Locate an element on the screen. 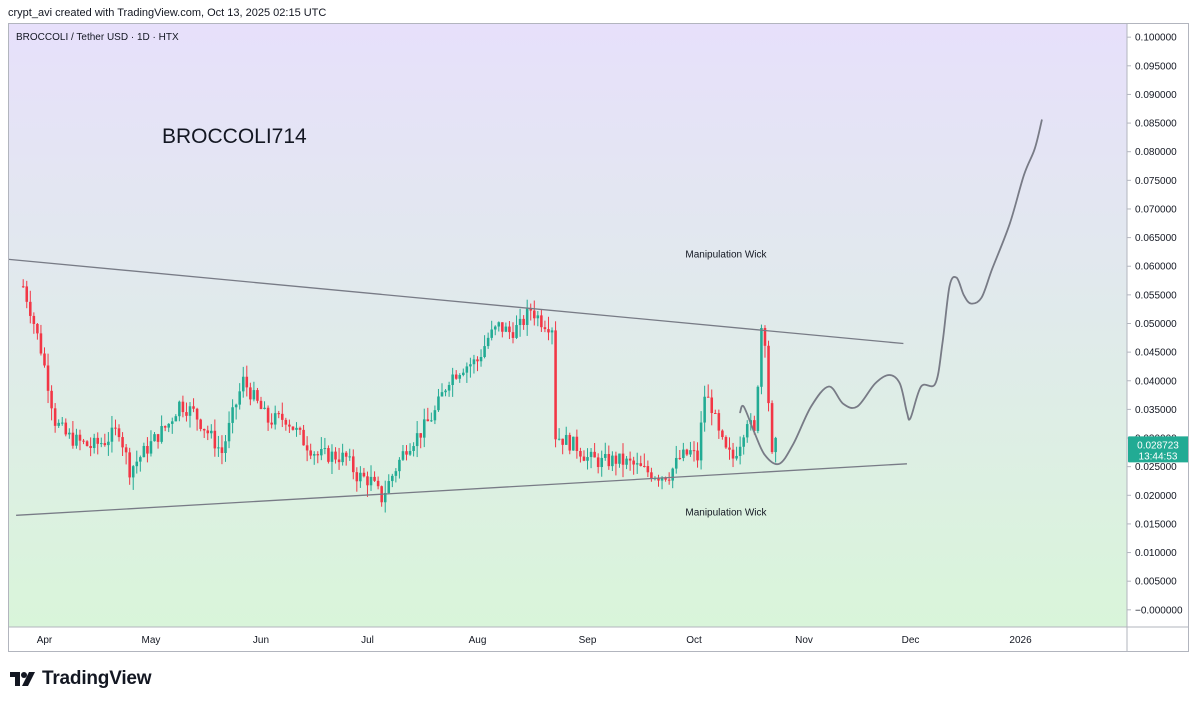 This screenshot has height=704, width=1200. time-tick-label: Oct is located at coordinates (694, 640).